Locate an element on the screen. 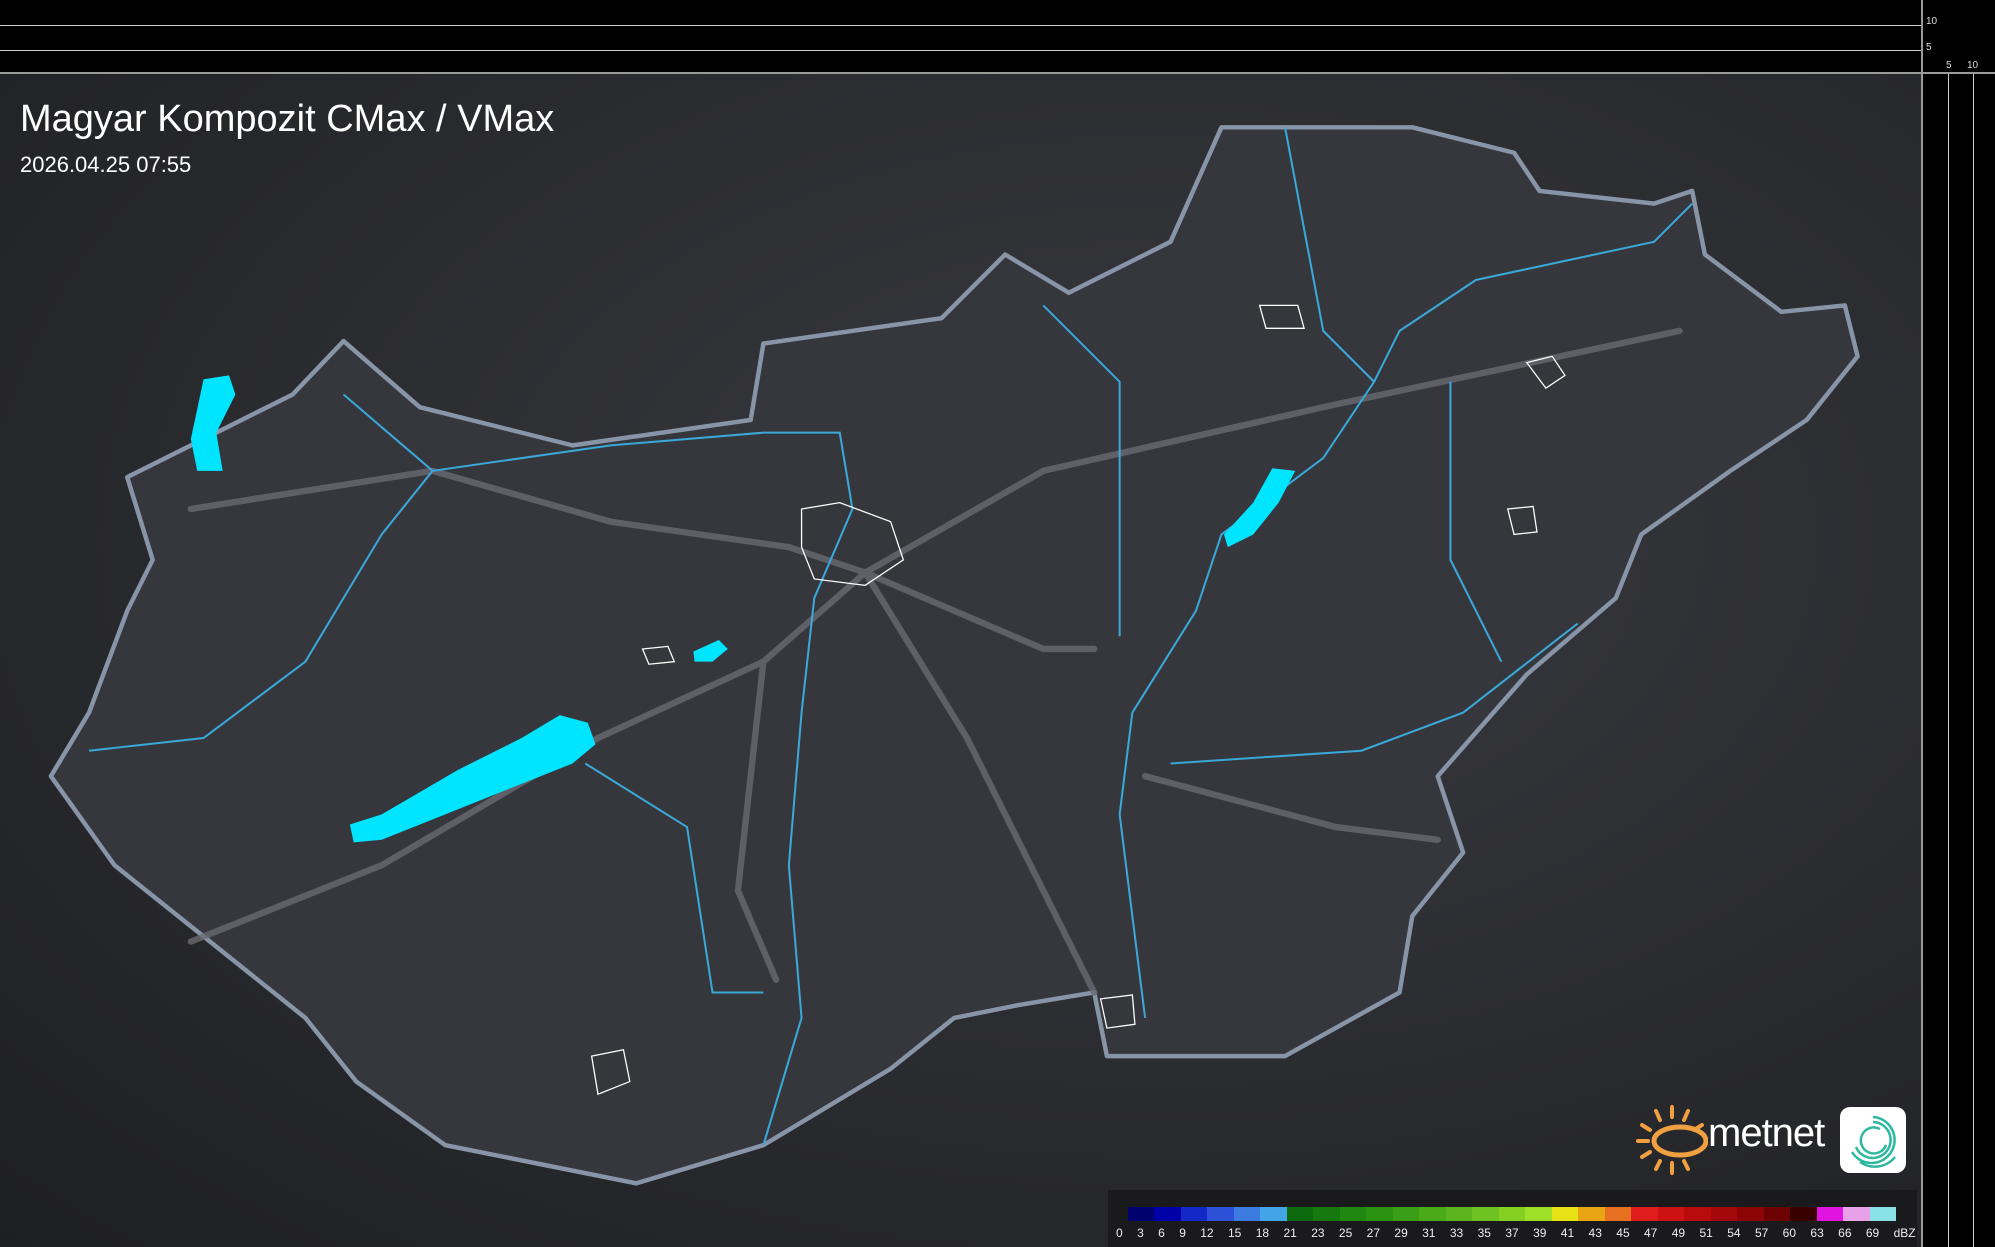 The height and width of the screenshot is (1247, 1995). legend-label: 12 is located at coordinates (1207, 1233).